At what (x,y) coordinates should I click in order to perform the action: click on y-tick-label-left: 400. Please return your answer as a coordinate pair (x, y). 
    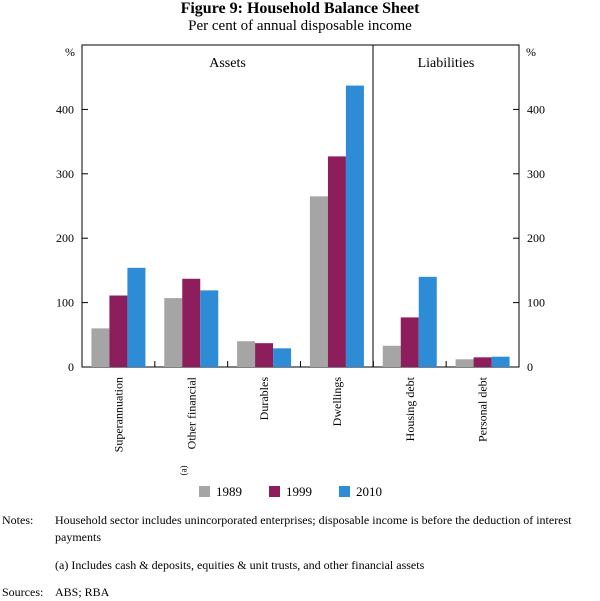
    Looking at the image, I should click on (65, 109).